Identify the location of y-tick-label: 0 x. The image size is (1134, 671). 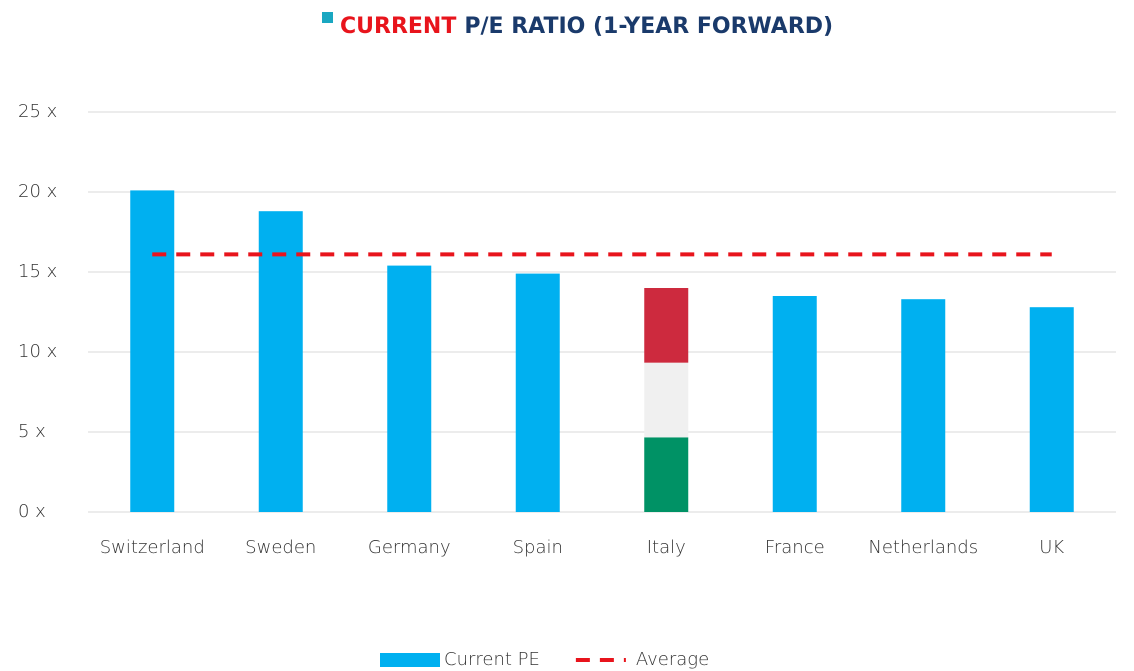
(32, 511).